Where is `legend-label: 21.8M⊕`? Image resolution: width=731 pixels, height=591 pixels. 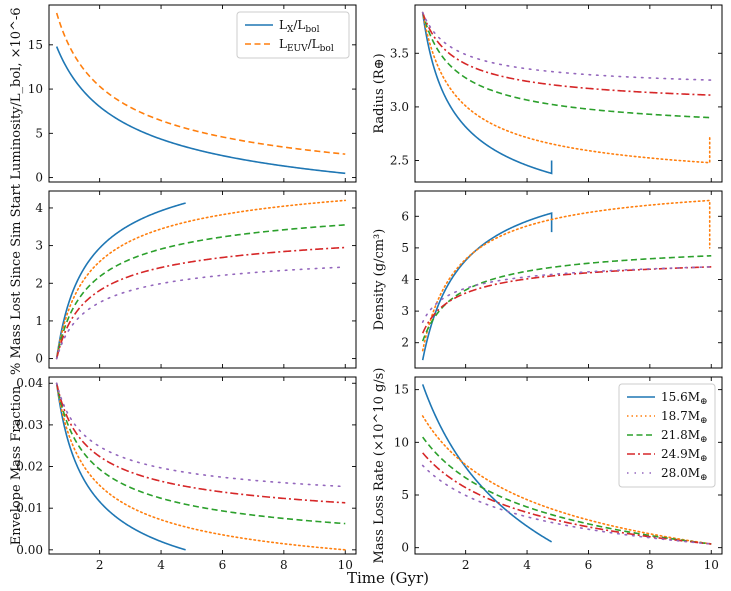
legend-label: 21.8M⊕ is located at coordinates (684, 436).